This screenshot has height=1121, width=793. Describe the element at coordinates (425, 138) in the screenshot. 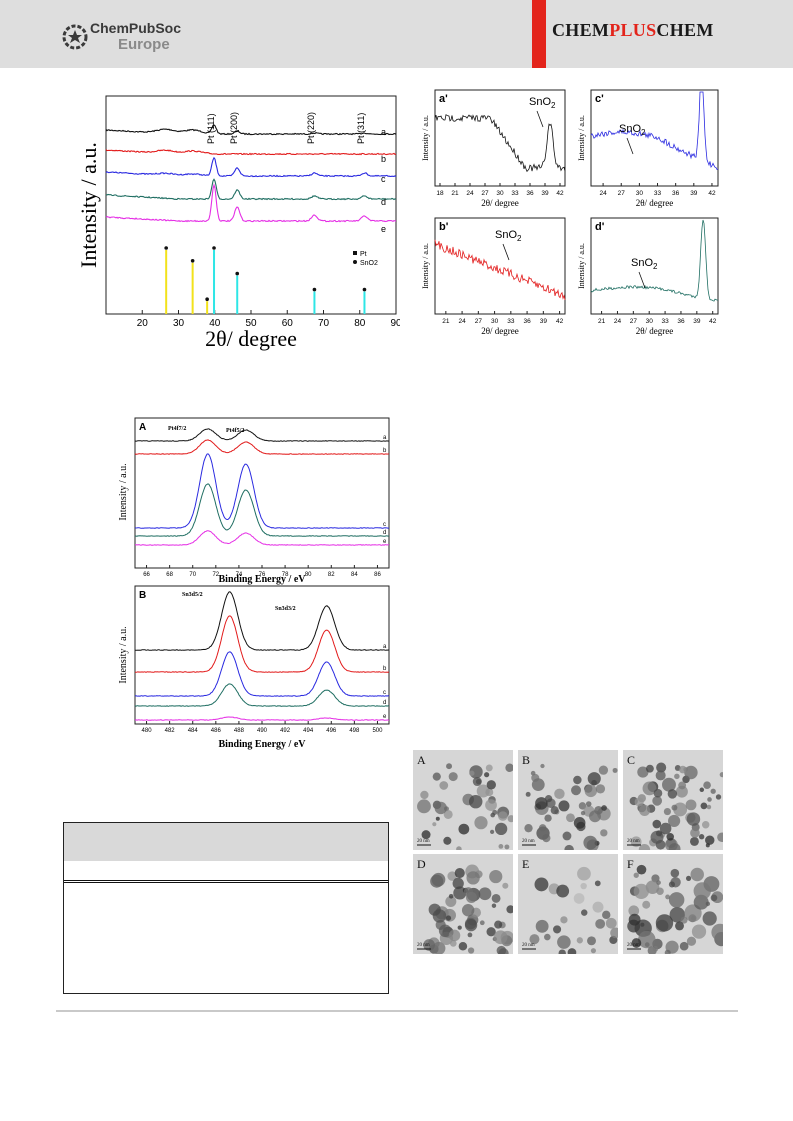

I see `inset-ylabel: Intensity / a.u.` at that location.